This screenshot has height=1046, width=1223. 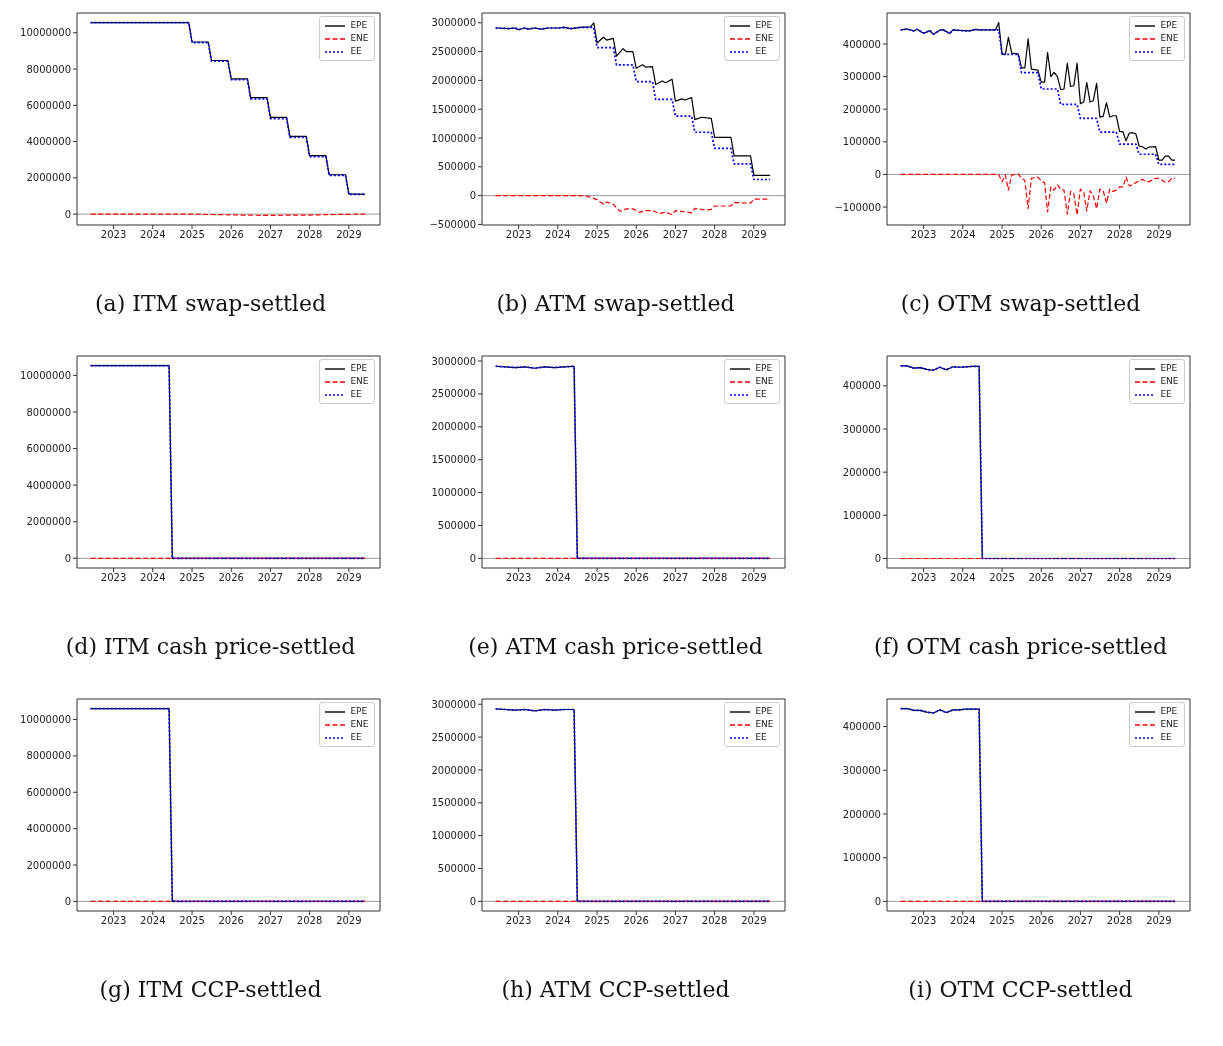 What do you see at coordinates (615, 989) in the screenshot?
I see `text: (h) ATM CCP-settled` at bounding box center [615, 989].